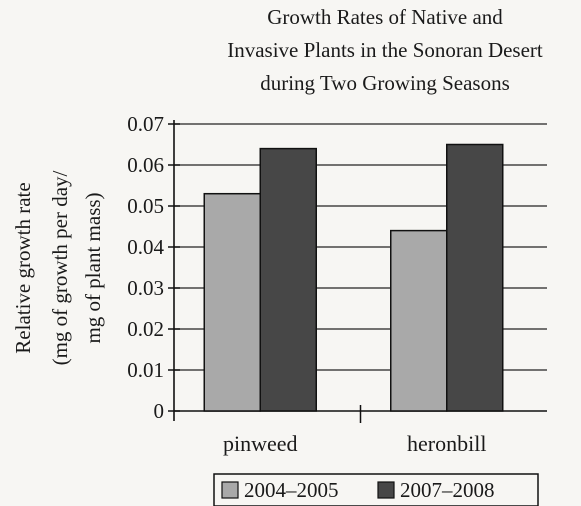 Image resolution: width=581 pixels, height=506 pixels. I want to click on x-category-label: heronbill, so click(446, 443).